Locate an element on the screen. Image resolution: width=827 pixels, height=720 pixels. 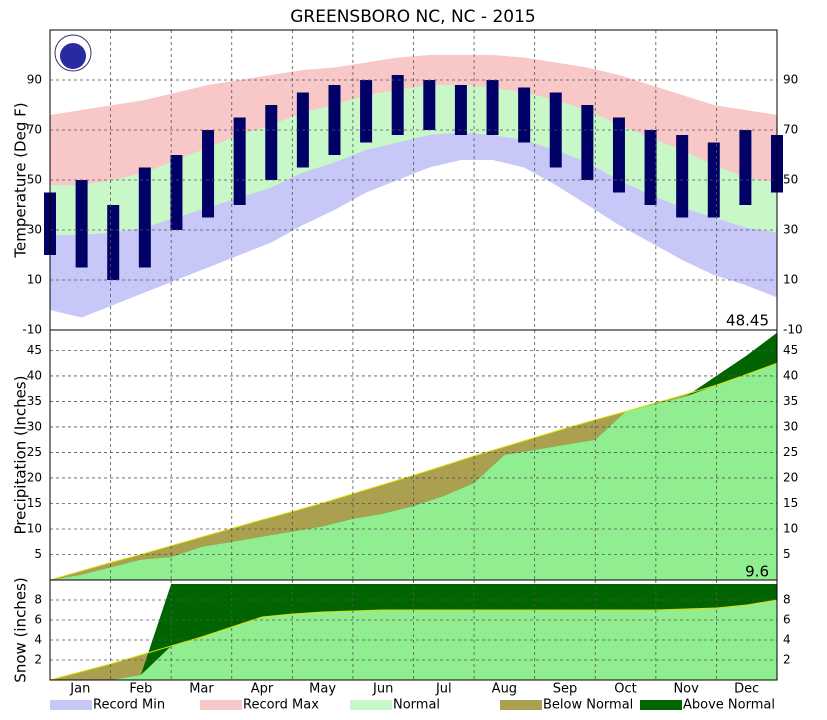
y-tick-label-right: 35 is located at coordinates (790, 401).